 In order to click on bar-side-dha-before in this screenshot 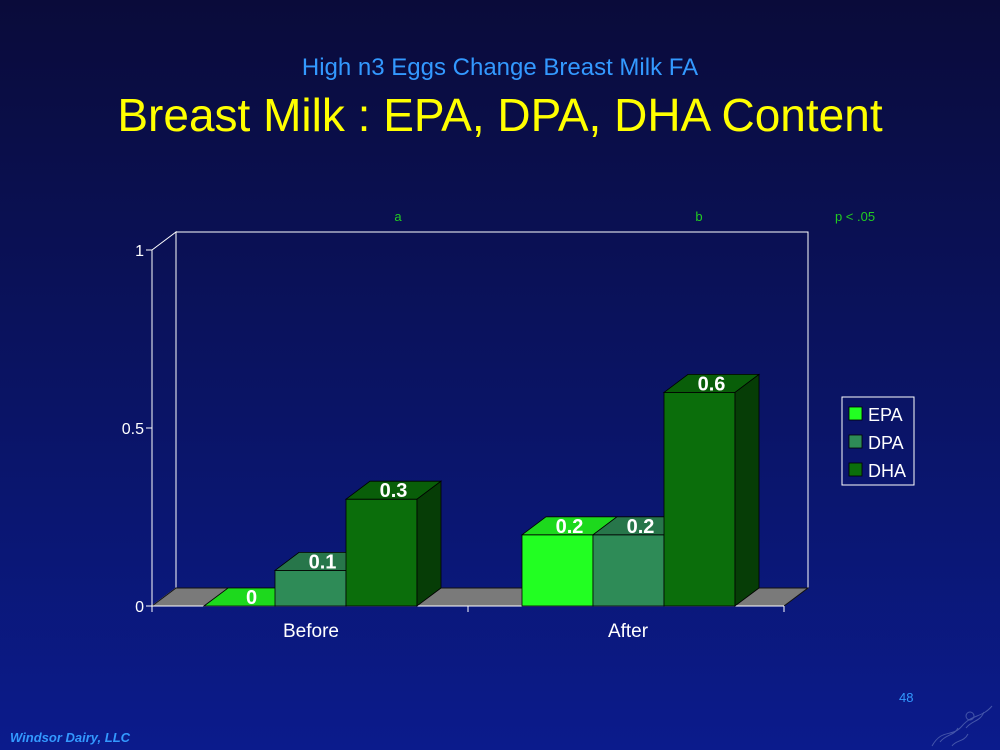, I will do `click(429, 543)`.